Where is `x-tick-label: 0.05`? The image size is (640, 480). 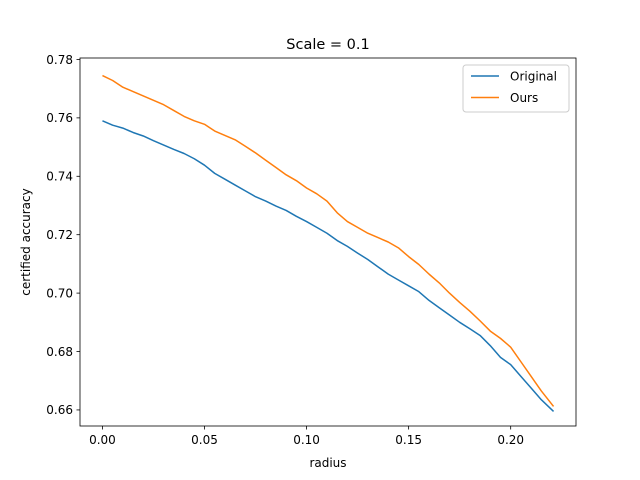 x-tick-label: 0.05 is located at coordinates (204, 440).